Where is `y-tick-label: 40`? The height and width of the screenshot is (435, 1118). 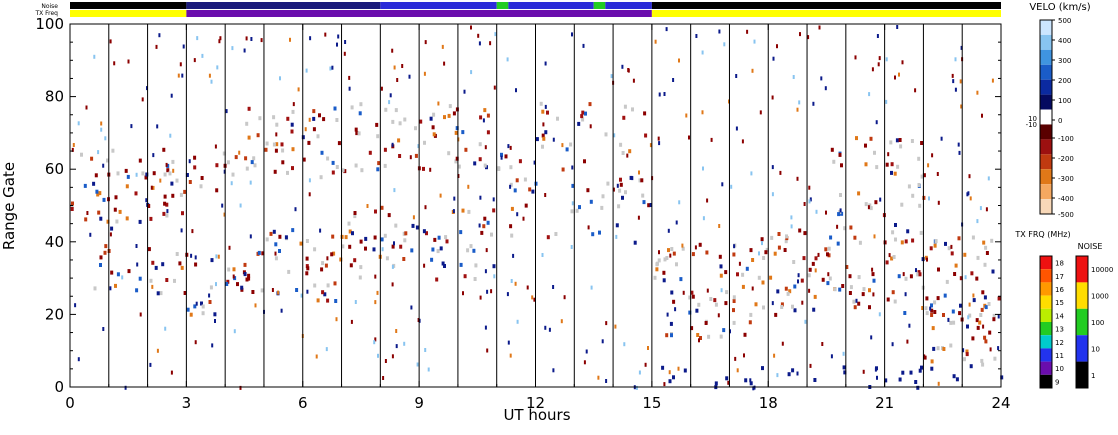
y-tick-label: 40 is located at coordinates (54, 242).